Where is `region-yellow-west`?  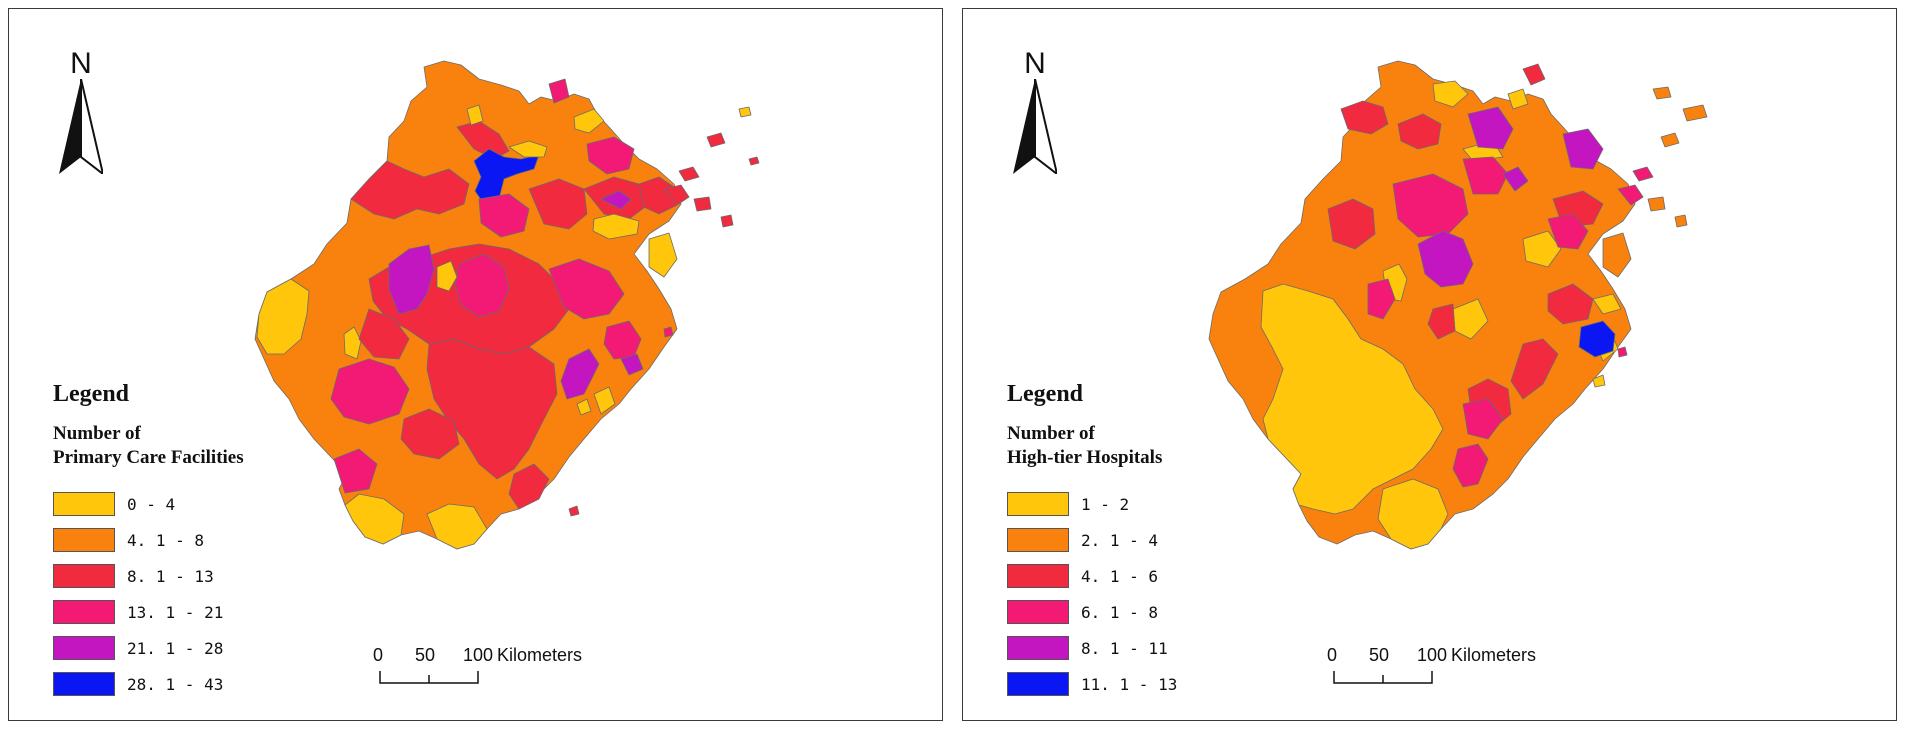
region-yellow-west is located at coordinates (283, 316).